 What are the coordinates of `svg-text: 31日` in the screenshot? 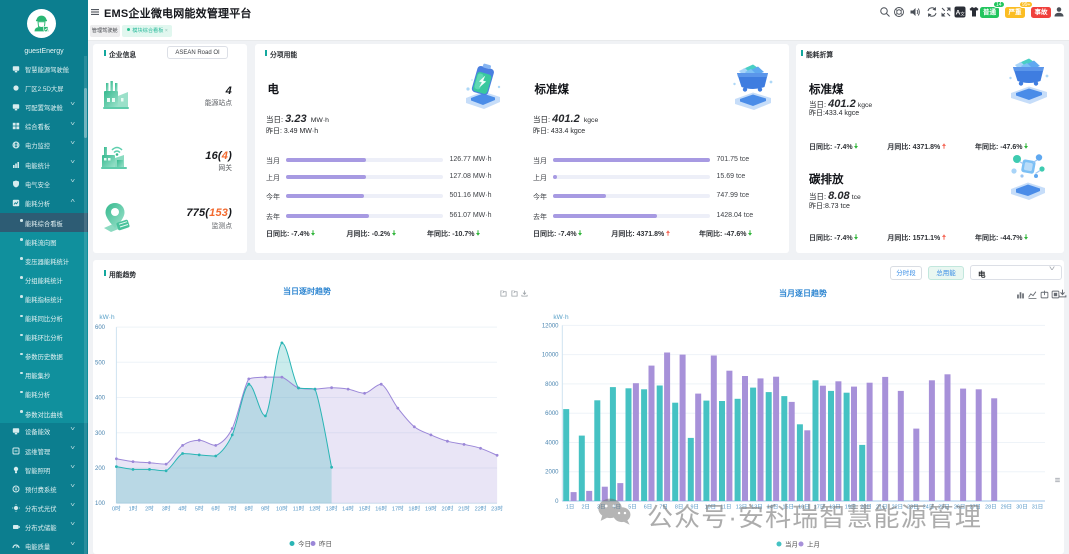 It's located at (1037, 507).